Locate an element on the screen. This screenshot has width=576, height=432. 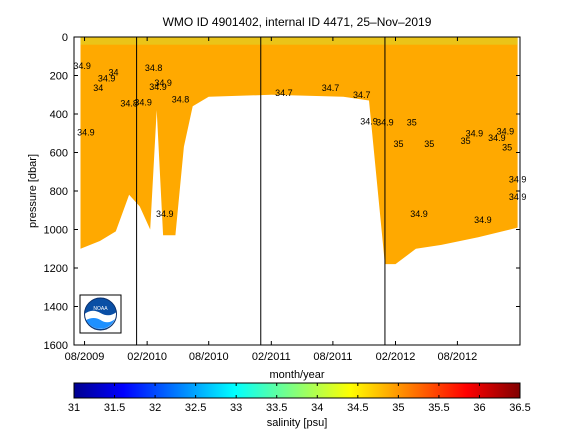
y-tick-label: 1600 is located at coordinates (56, 346).